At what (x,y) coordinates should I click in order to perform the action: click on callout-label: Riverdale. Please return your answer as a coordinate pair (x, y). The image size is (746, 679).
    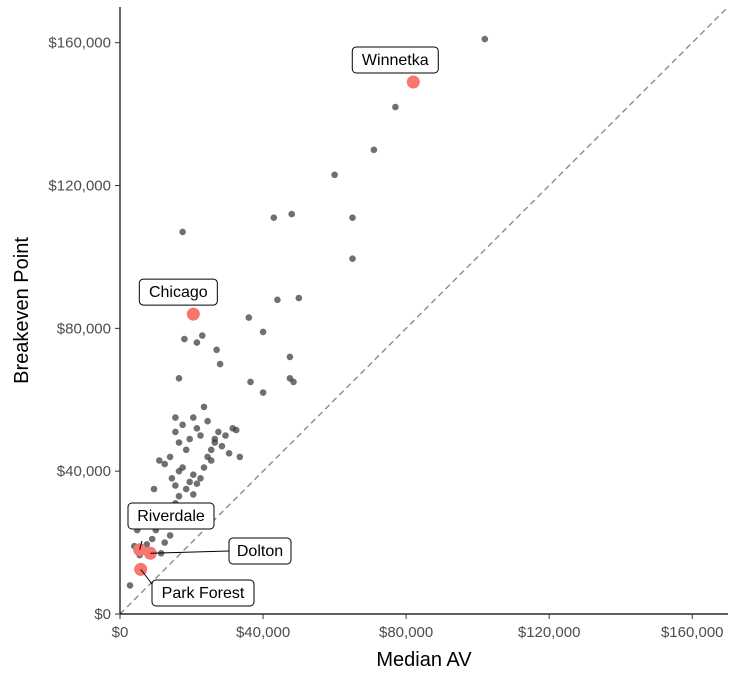
    Looking at the image, I should click on (171, 516).